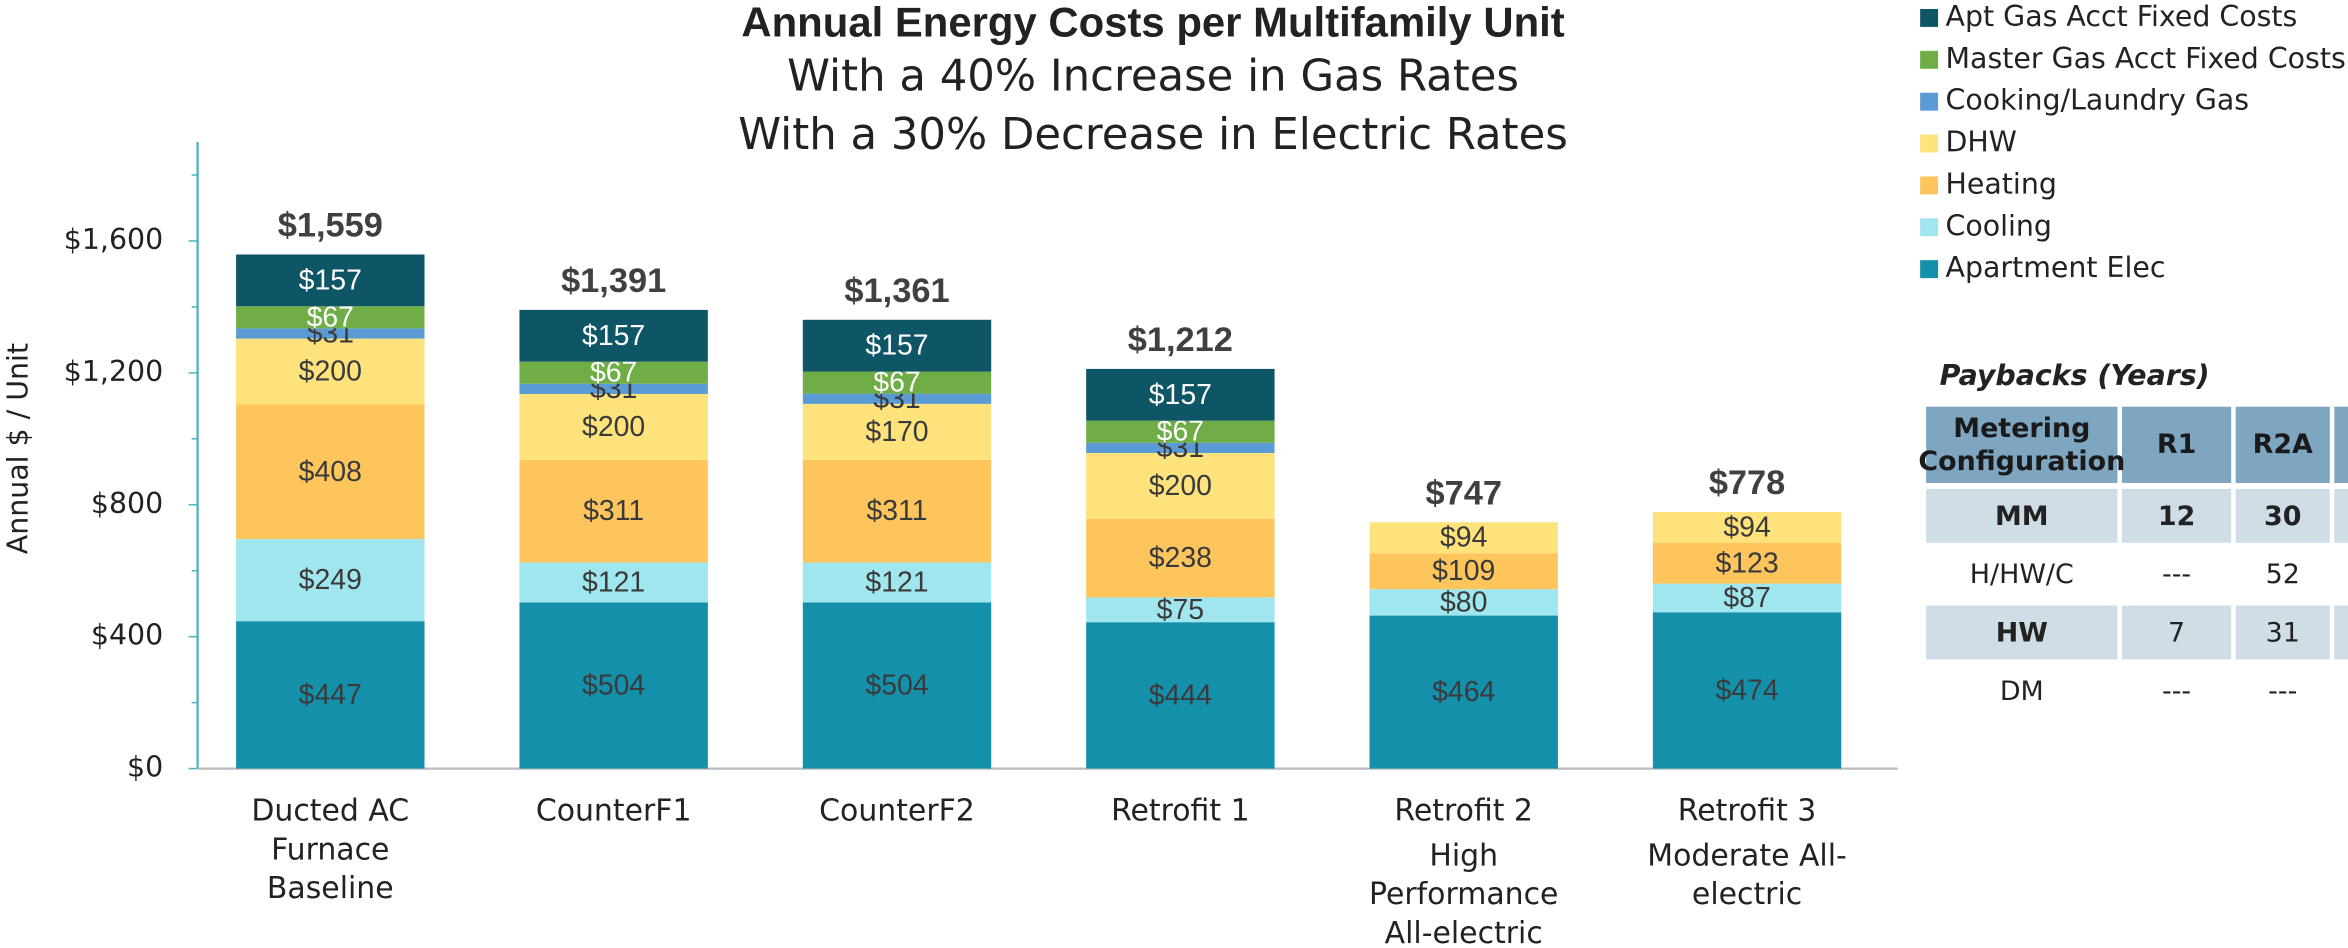 The image size is (2348, 948). Describe the element at coordinates (1999, 225) in the screenshot. I see `legend-label: Cooling` at that location.